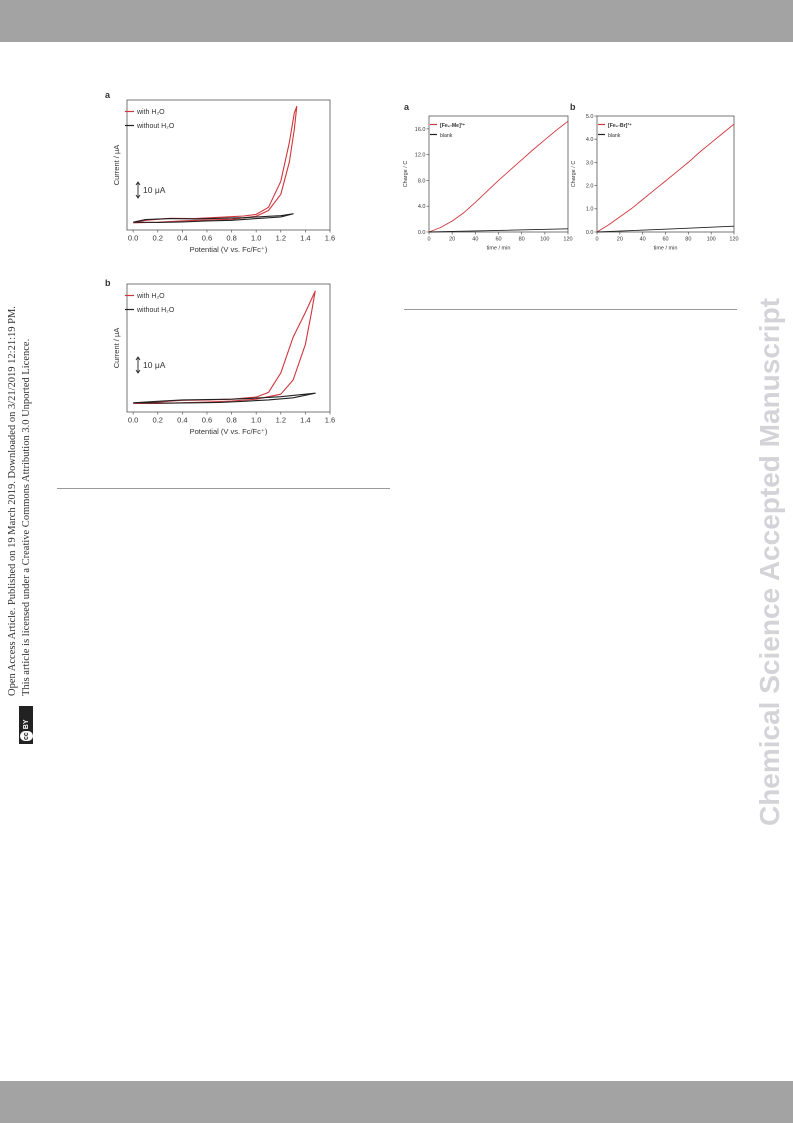 The width and height of the screenshot is (793, 1123). Describe the element at coordinates (590, 187) in the screenshot. I see `y-tick-label: 2.0` at that location.